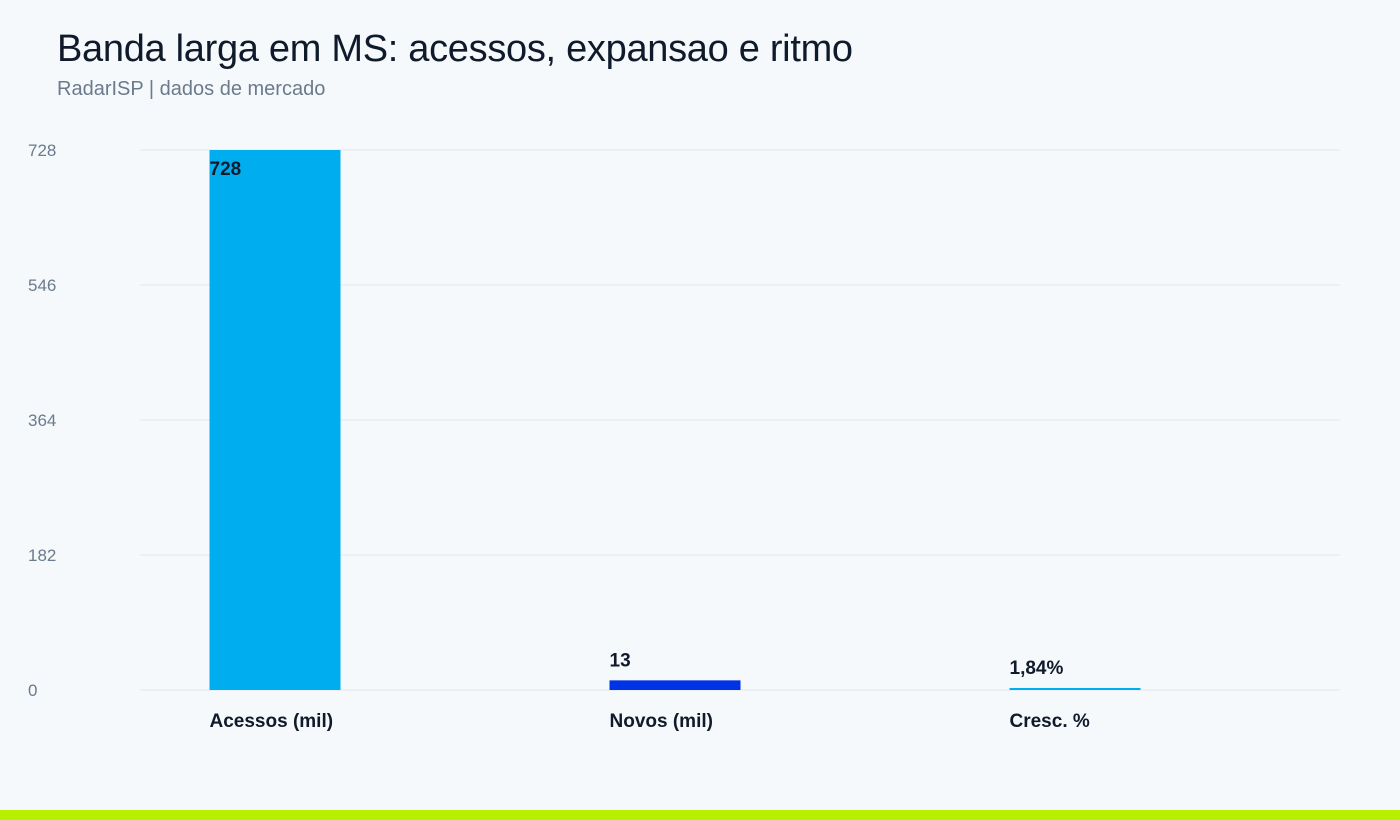 This screenshot has height=820, width=1400. I want to click on x-tick-label: Acessos (mil), so click(272, 721).